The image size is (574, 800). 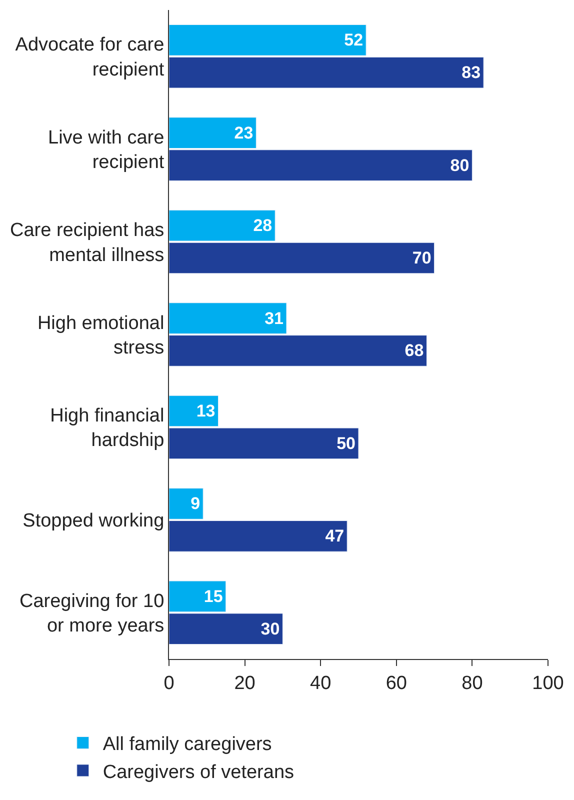 What do you see at coordinates (422, 258) in the screenshot?
I see `data-label: 70` at bounding box center [422, 258].